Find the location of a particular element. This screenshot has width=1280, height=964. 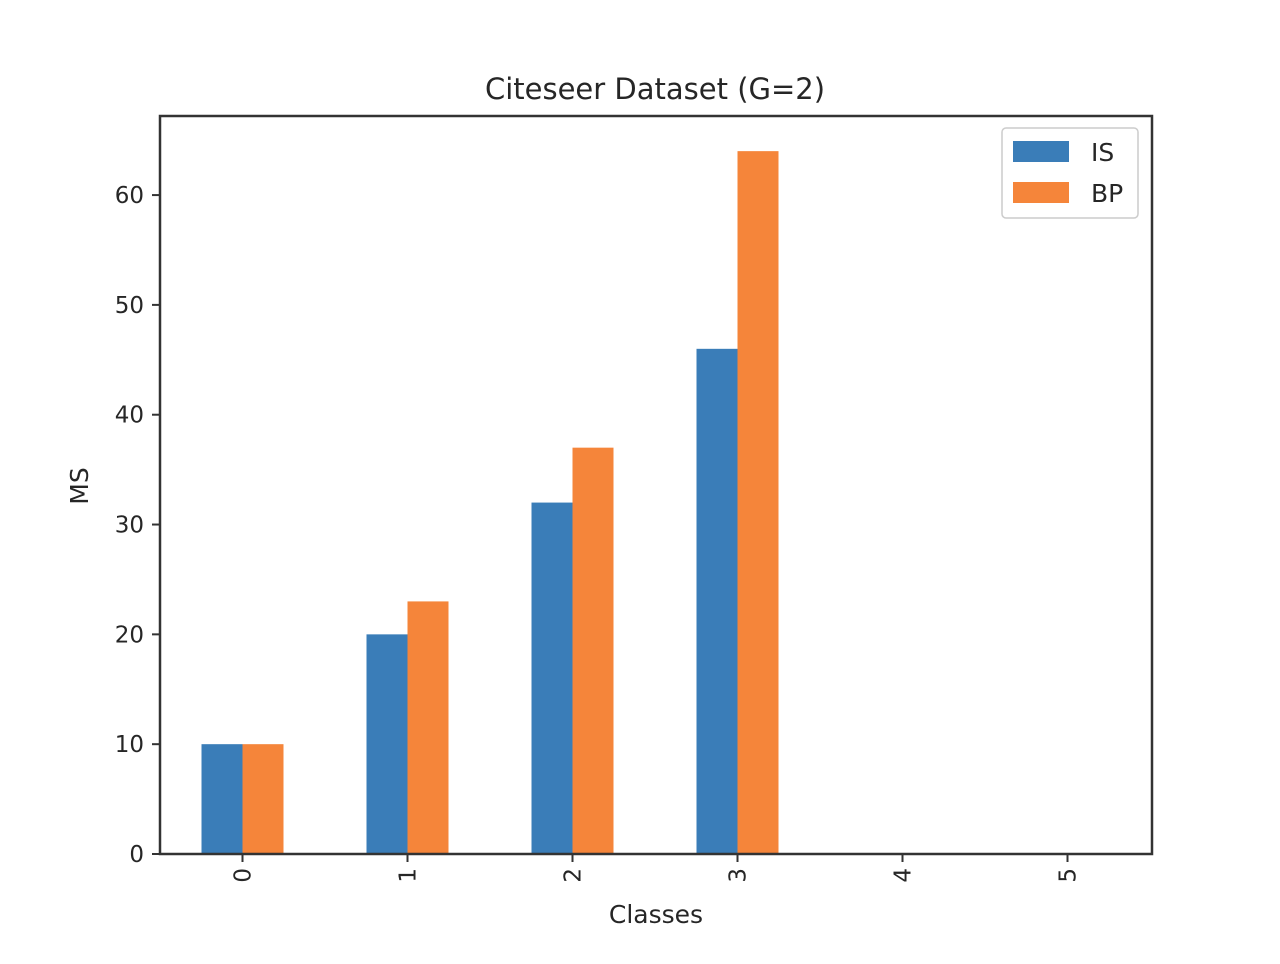

y-tick-label: 40 is located at coordinates (129, 416).